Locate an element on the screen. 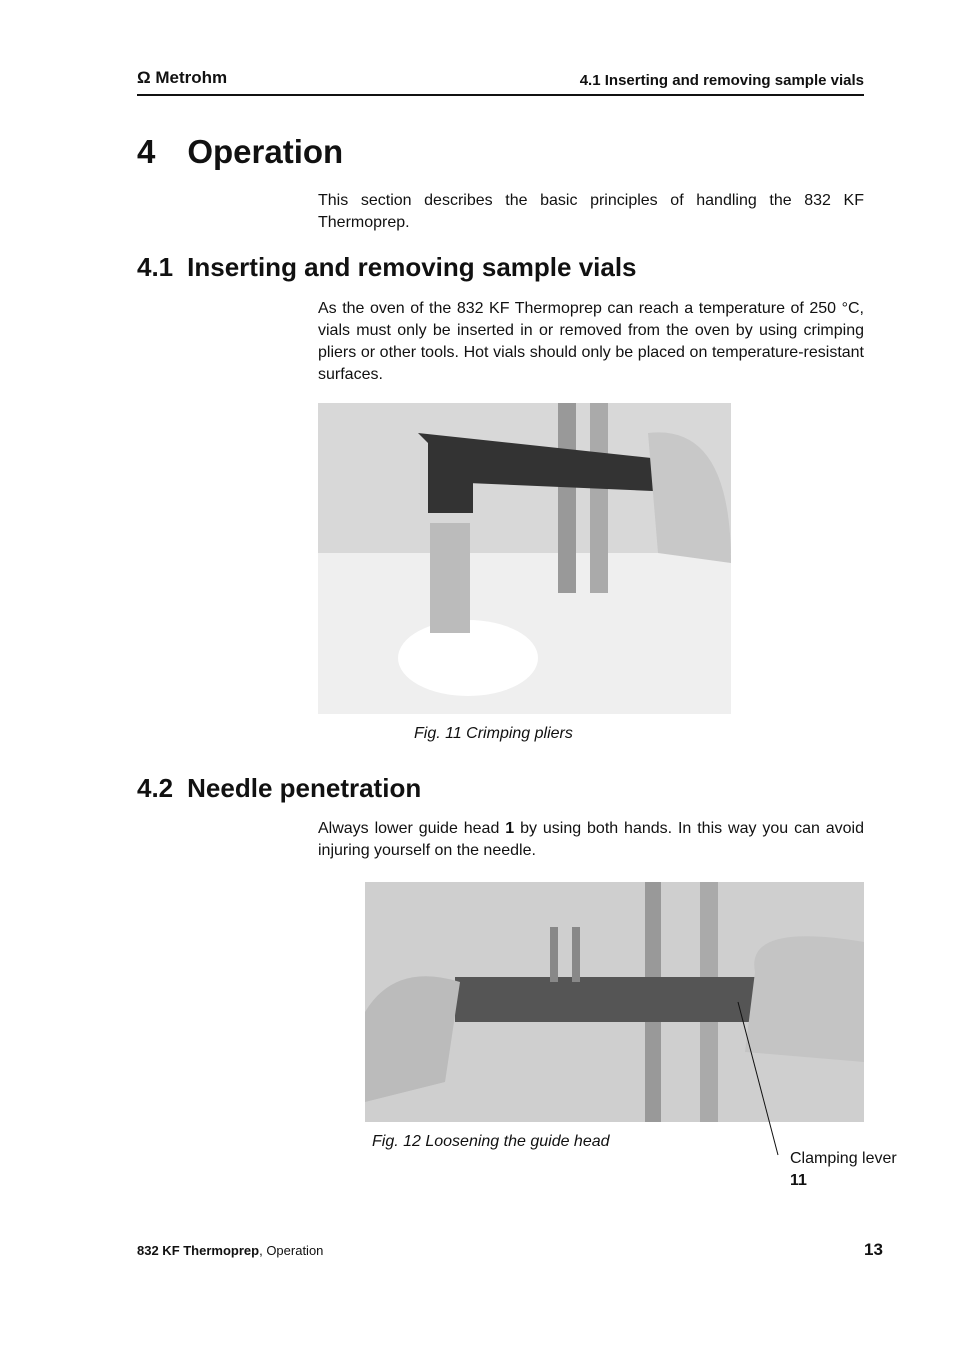 This screenshot has width=954, height=1351. callout-line is located at coordinates (758, 1078).